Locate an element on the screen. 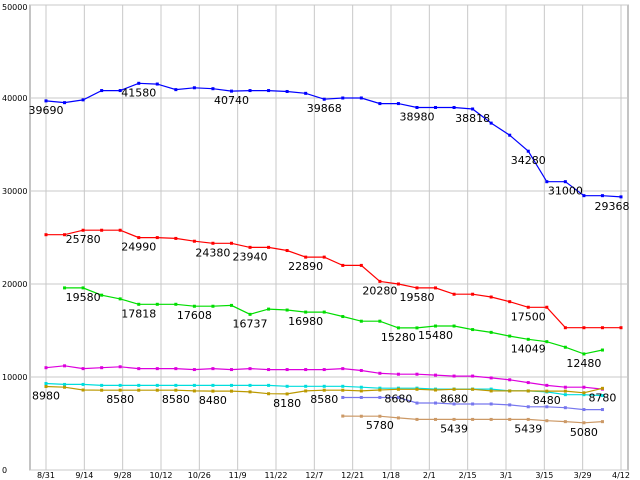  data-label: 24990 is located at coordinates (138, 247).